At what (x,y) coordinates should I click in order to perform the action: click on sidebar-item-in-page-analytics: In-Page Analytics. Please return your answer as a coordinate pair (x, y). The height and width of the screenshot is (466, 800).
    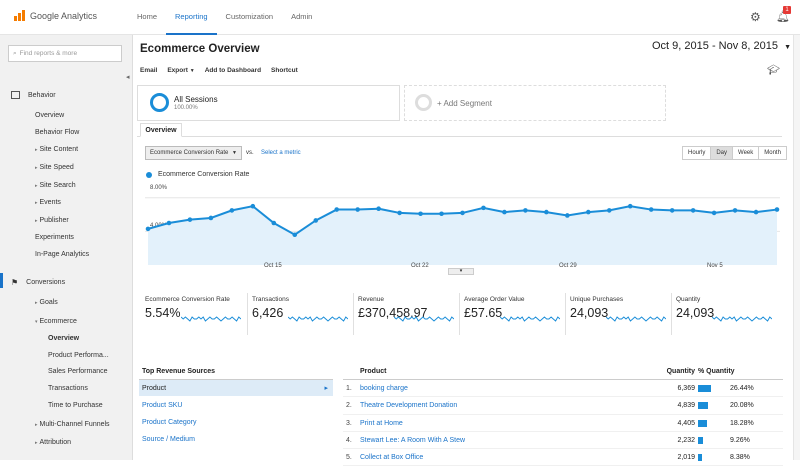
    Looking at the image, I should click on (62, 254).